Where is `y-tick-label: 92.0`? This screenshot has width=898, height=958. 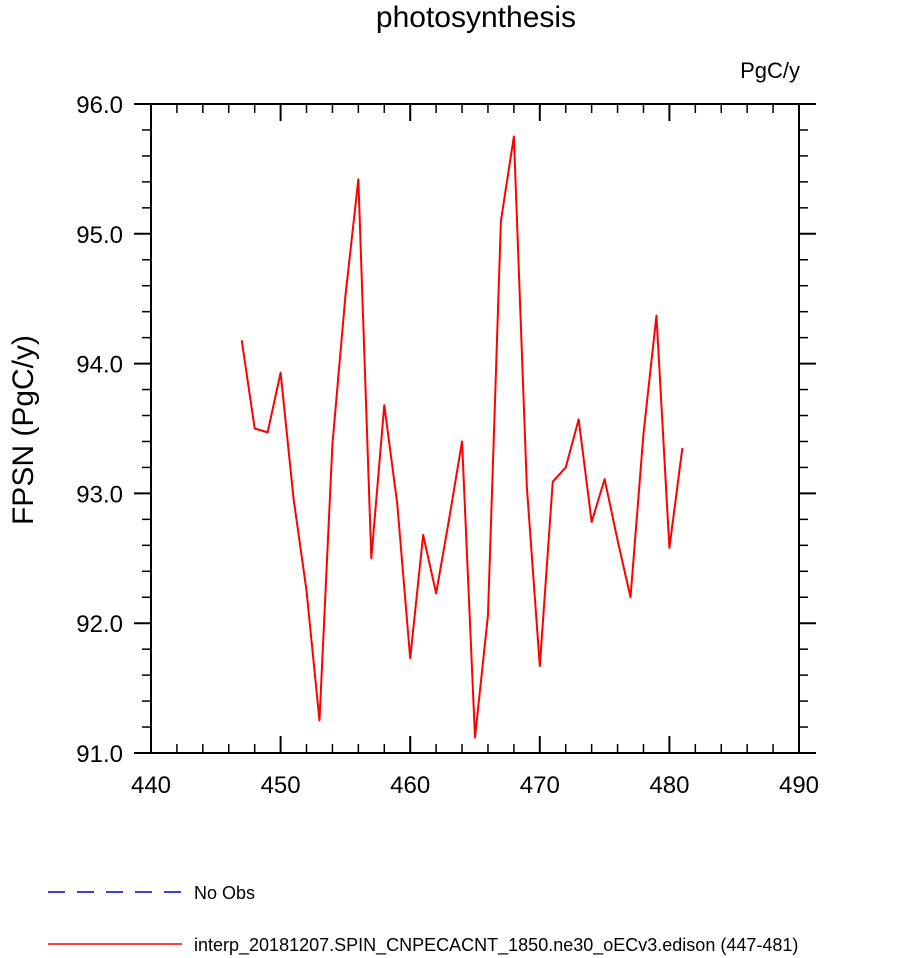 y-tick-label: 92.0 is located at coordinates (99, 624).